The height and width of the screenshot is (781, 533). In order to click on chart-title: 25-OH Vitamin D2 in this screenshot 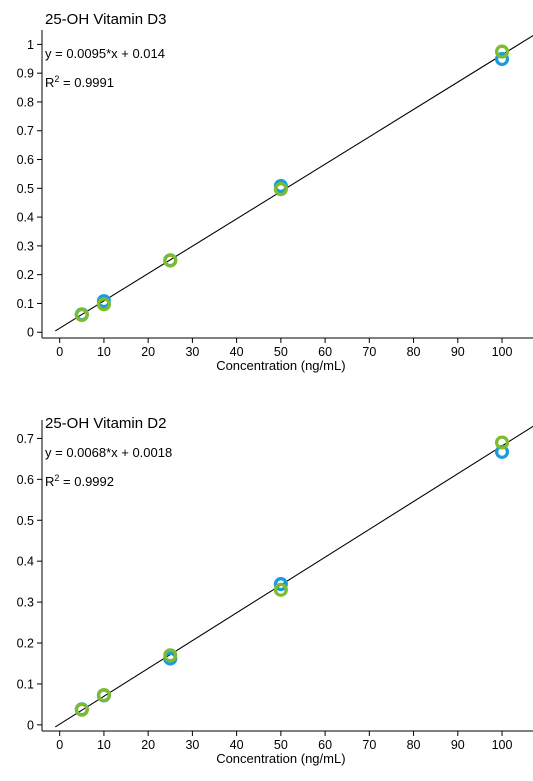, I will do `click(105, 423)`.